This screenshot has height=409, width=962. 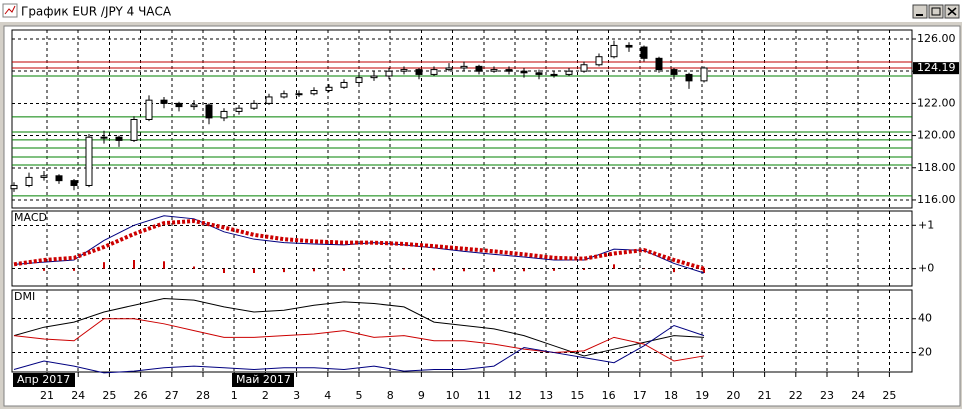 I want to click on y-tick-label: +0, so click(x=926, y=268).